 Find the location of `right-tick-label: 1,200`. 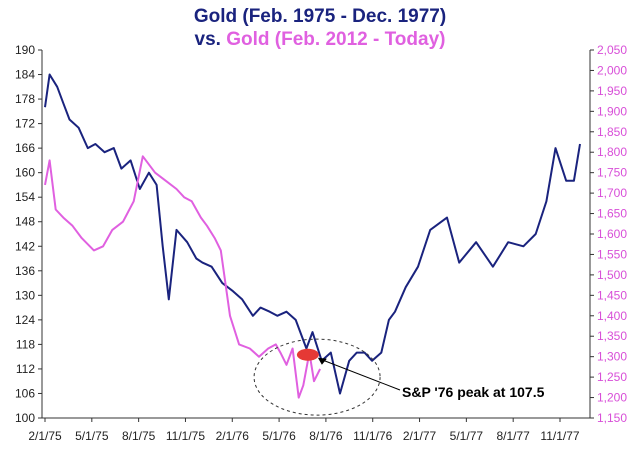

right-tick-label: 1,200 is located at coordinates (612, 398).